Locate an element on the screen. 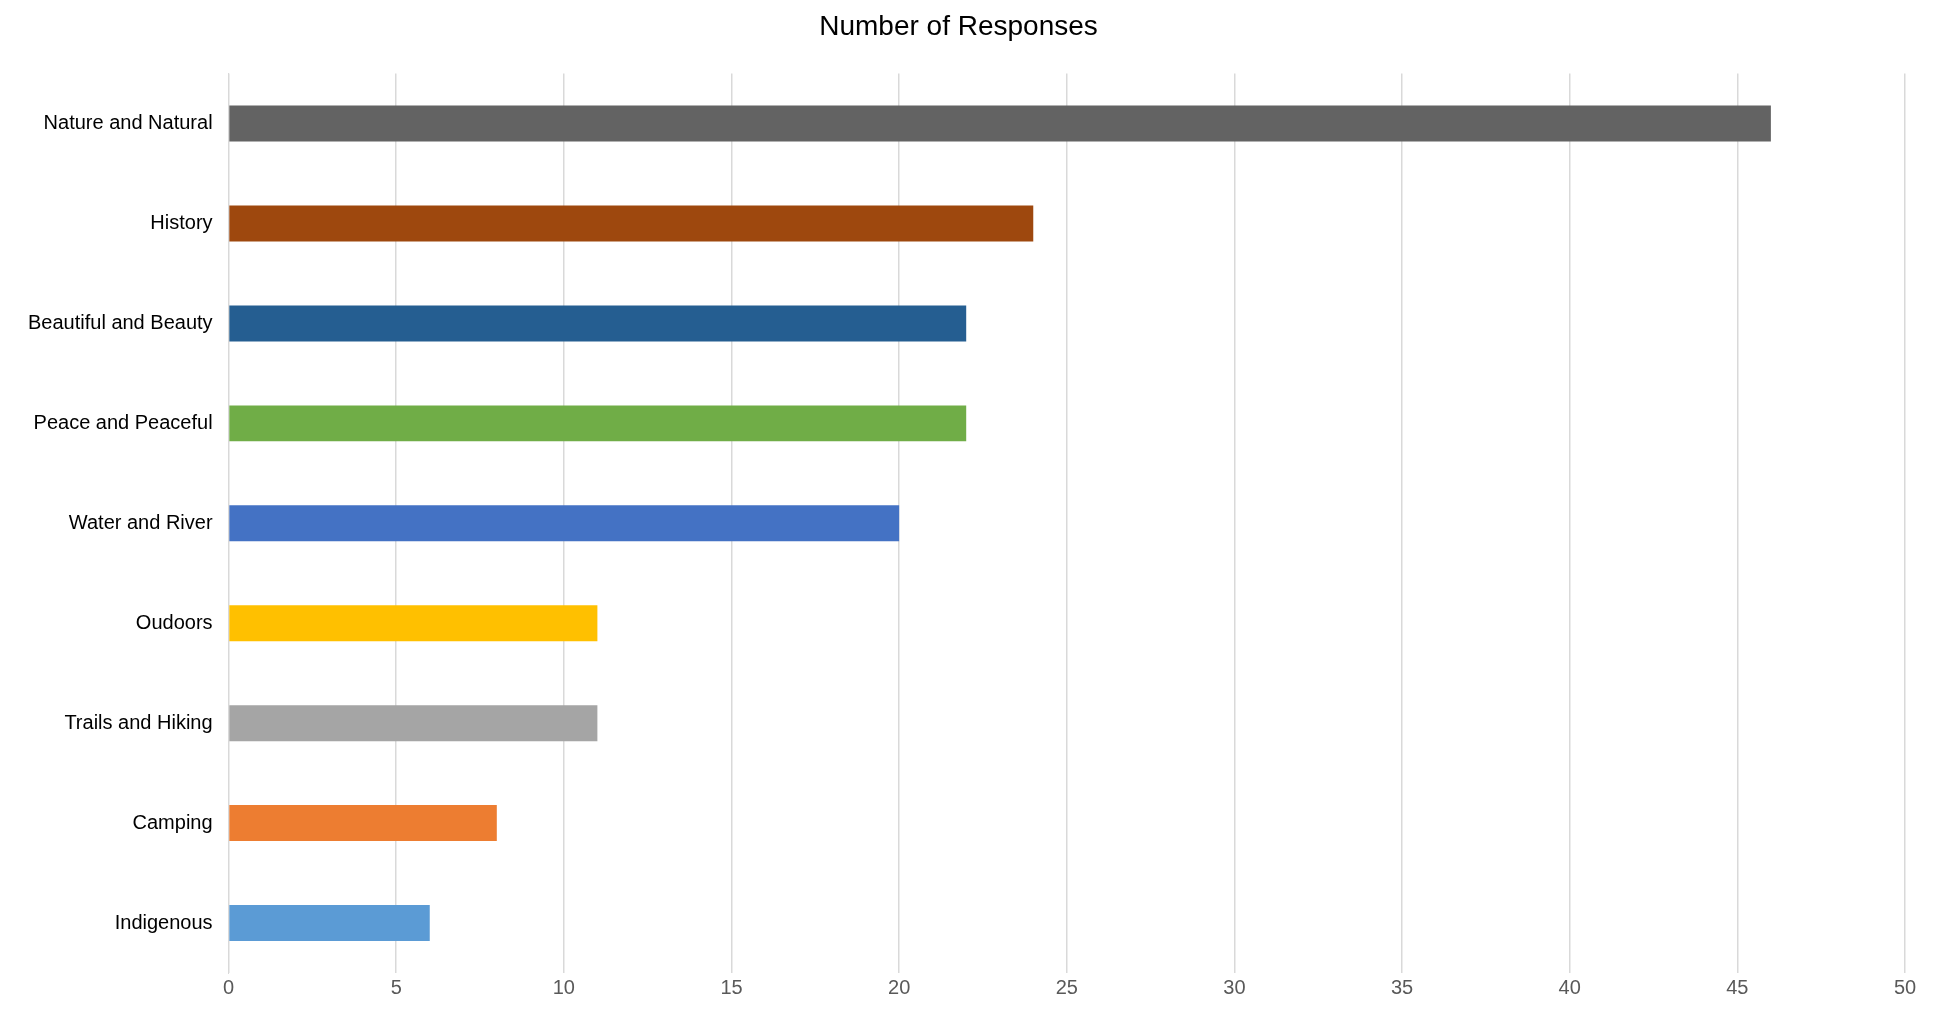 The image size is (1933, 1015). y-tick-label: Water and River is located at coordinates (140, 521).